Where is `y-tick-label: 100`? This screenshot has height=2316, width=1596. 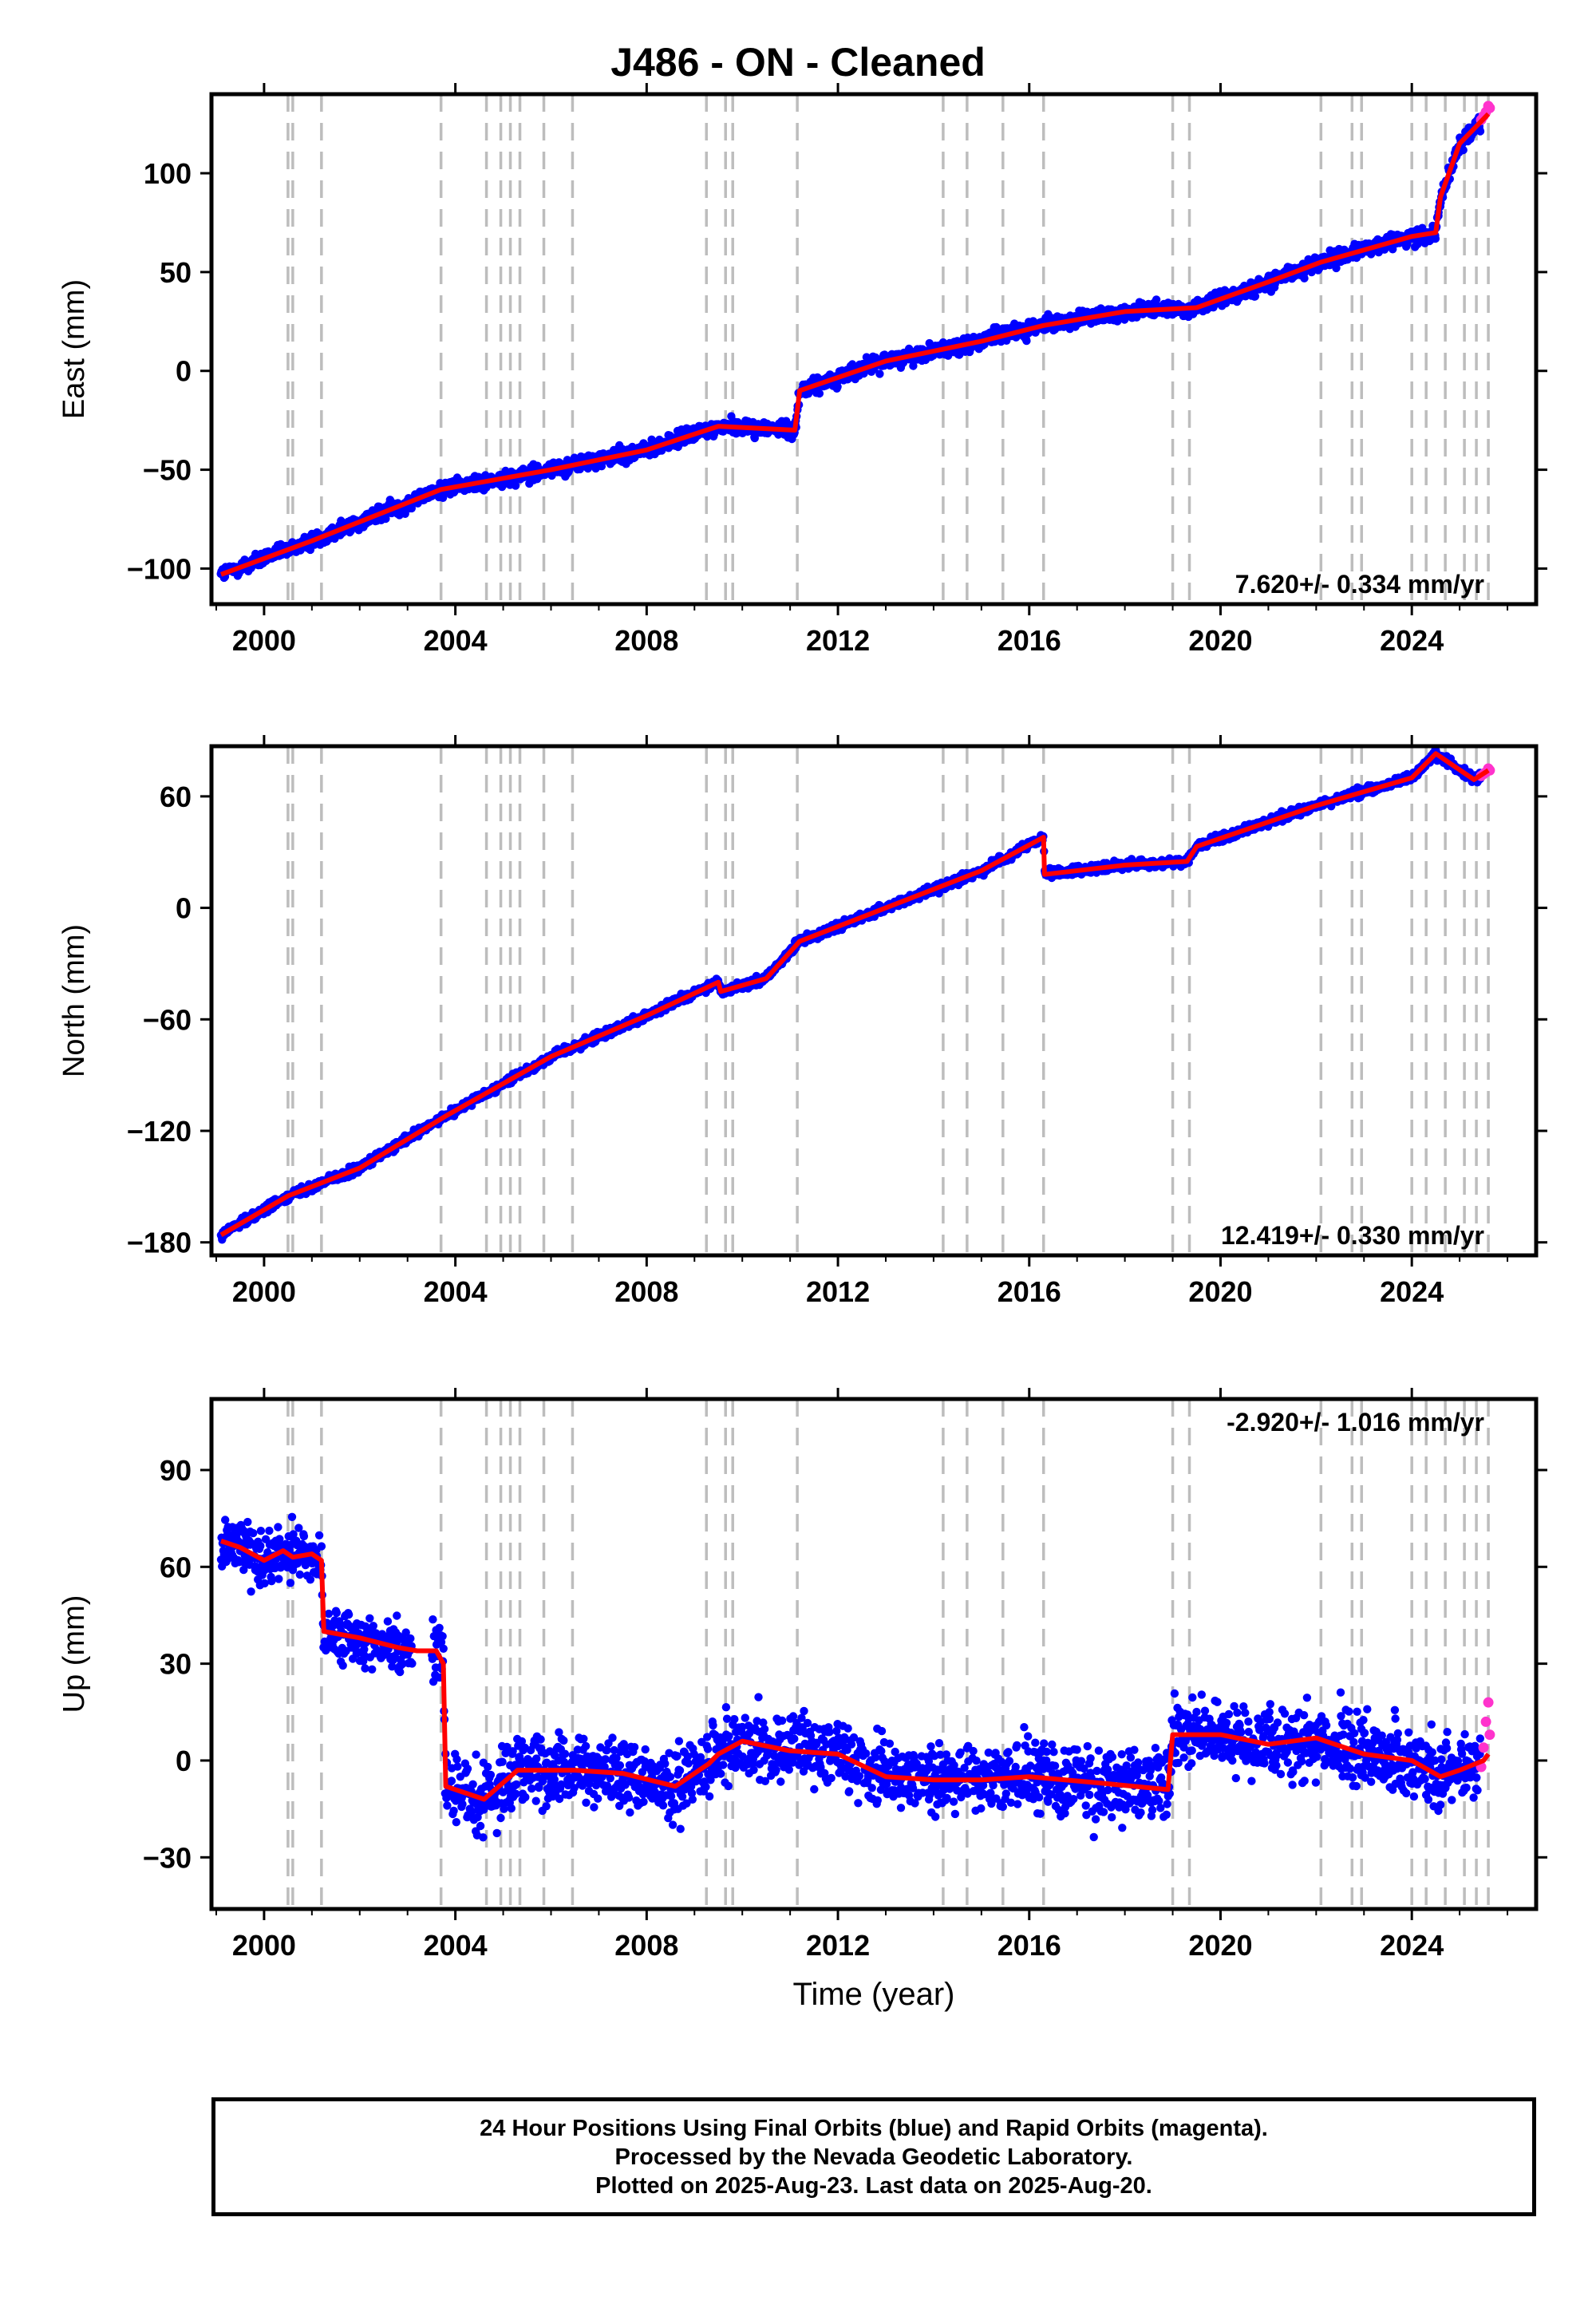
y-tick-label: 100 is located at coordinates (168, 173).